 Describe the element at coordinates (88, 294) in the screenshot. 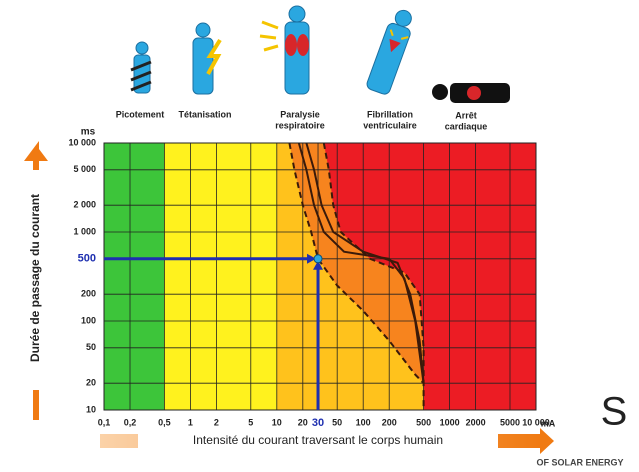

I see `y-tick-label: 200` at that location.